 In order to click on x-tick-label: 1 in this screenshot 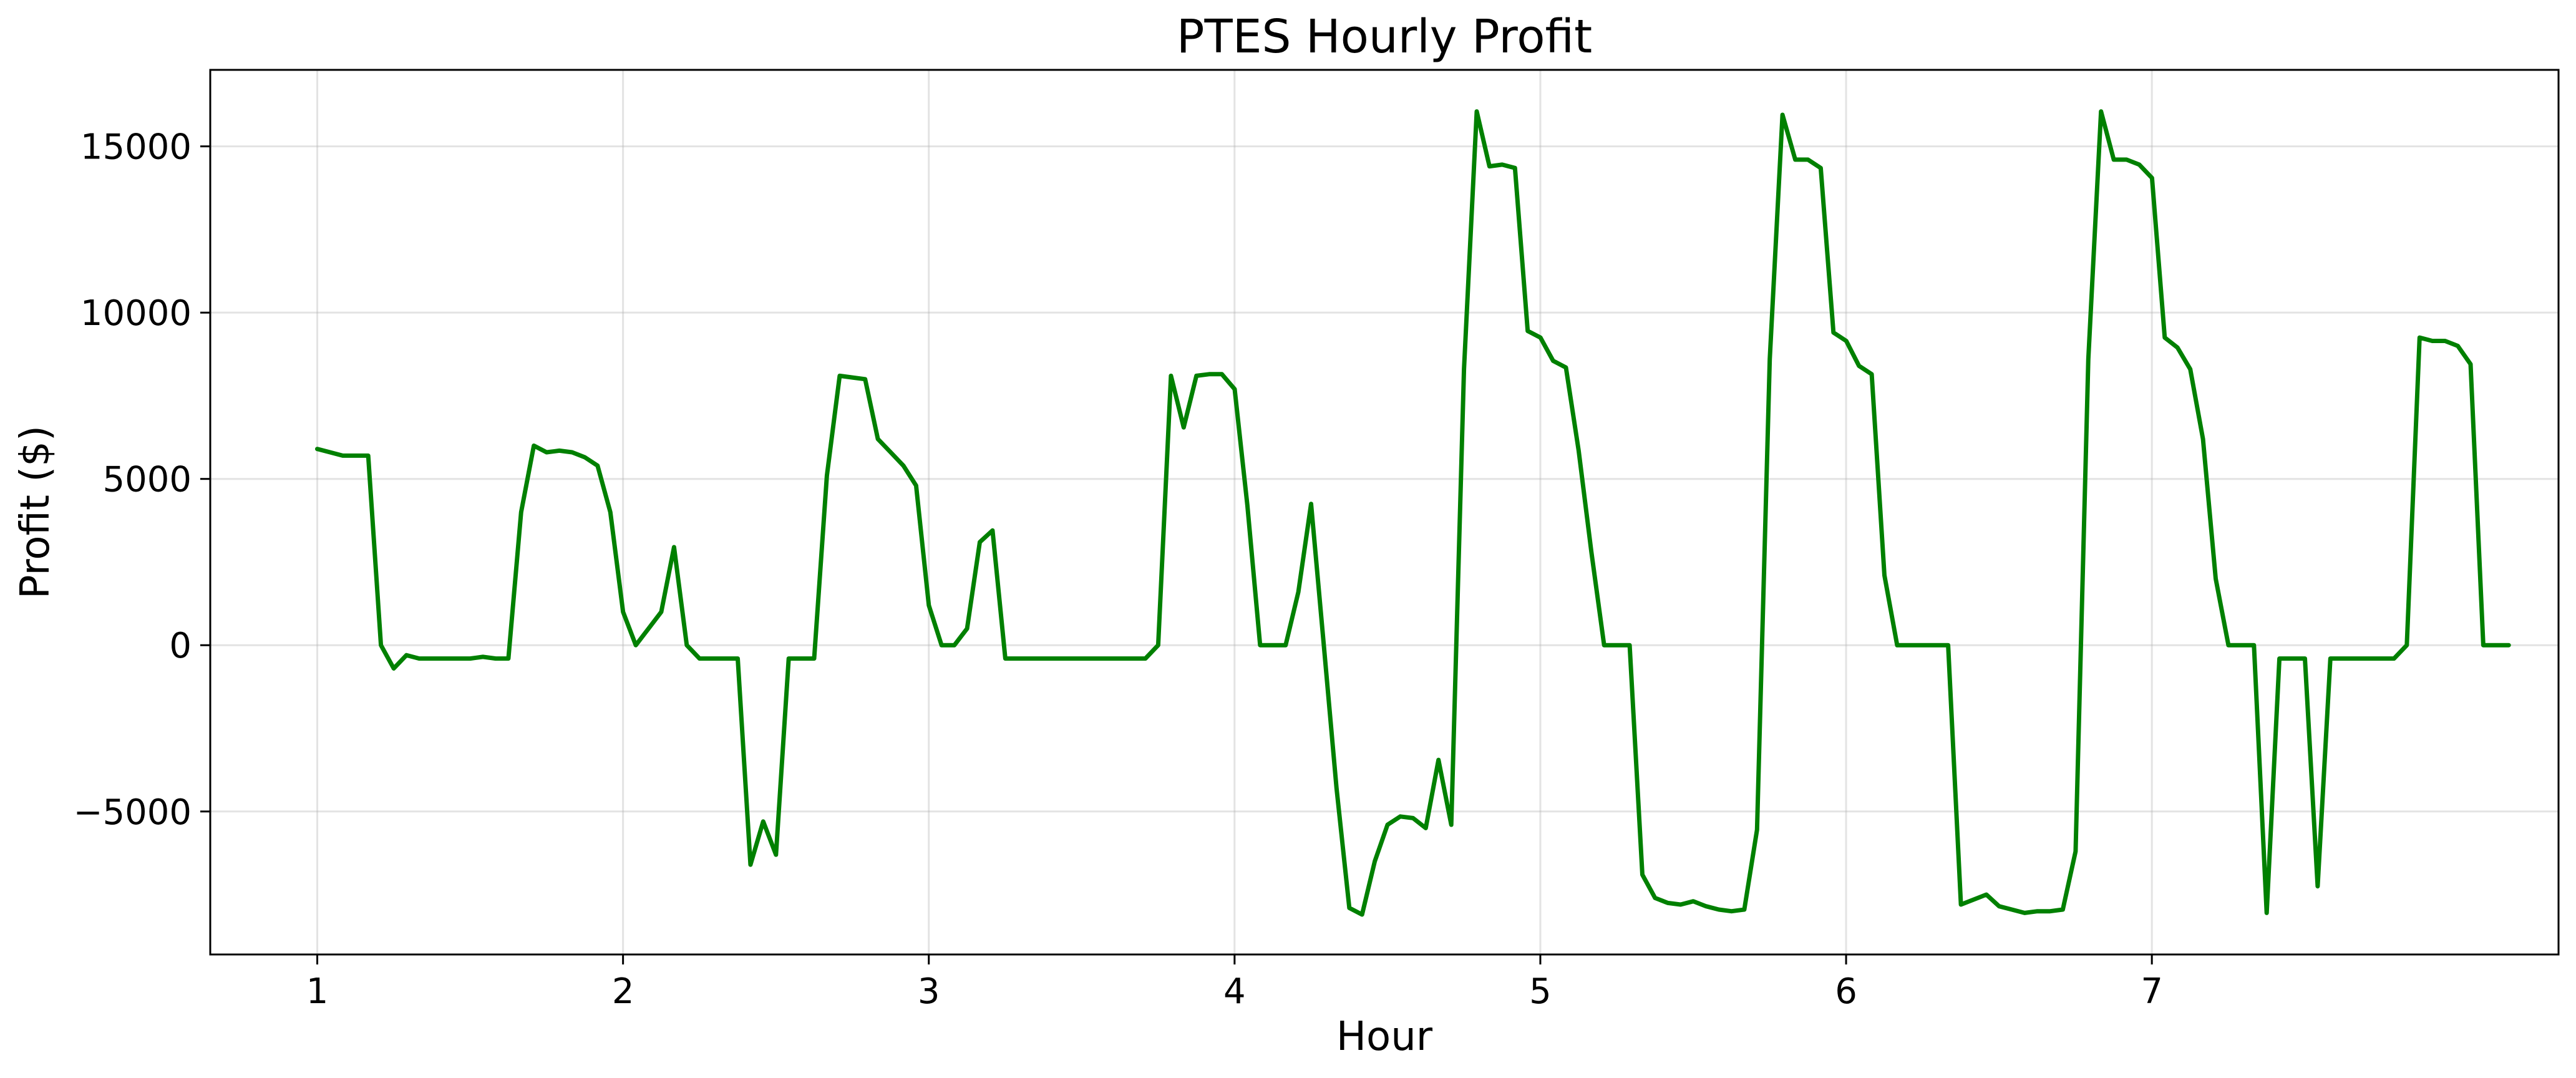, I will do `click(317, 991)`.